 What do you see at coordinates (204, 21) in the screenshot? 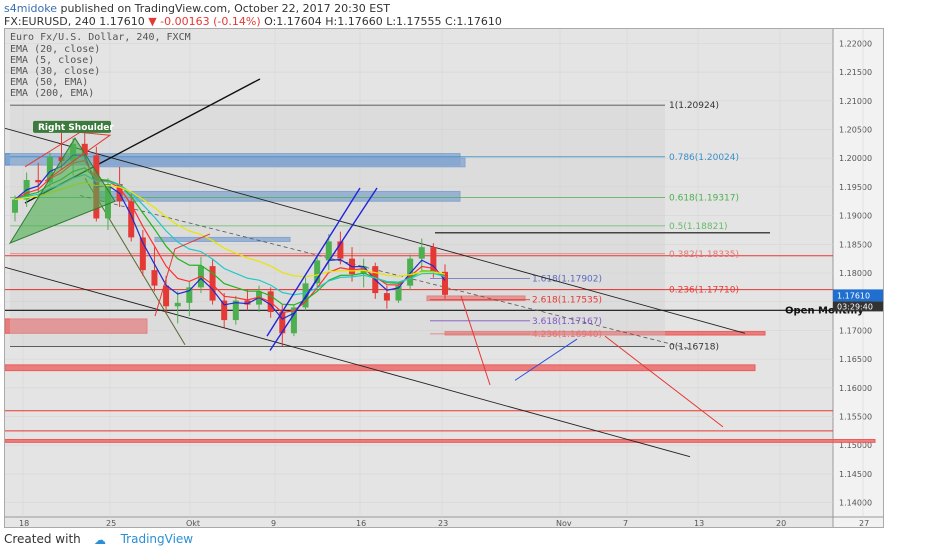
I see `price-change: ▼ -0.00163 (-0.14%)` at bounding box center [204, 21].